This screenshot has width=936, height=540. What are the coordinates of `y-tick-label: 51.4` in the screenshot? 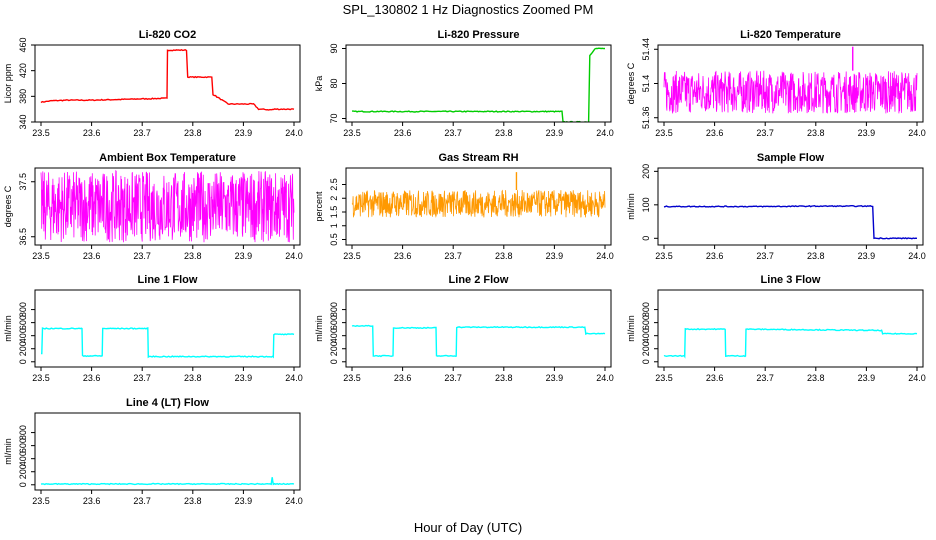 It's located at (646, 84).